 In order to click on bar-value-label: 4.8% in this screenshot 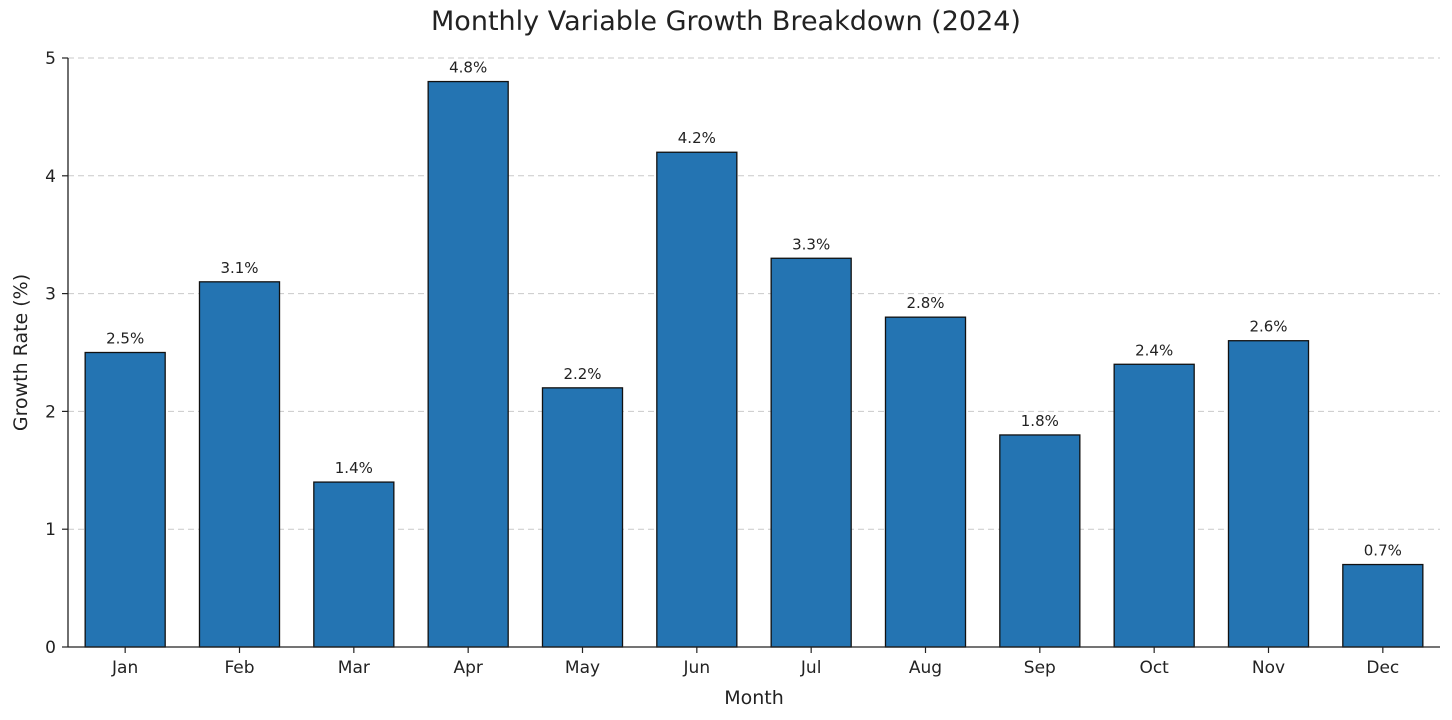, I will do `click(468, 68)`.